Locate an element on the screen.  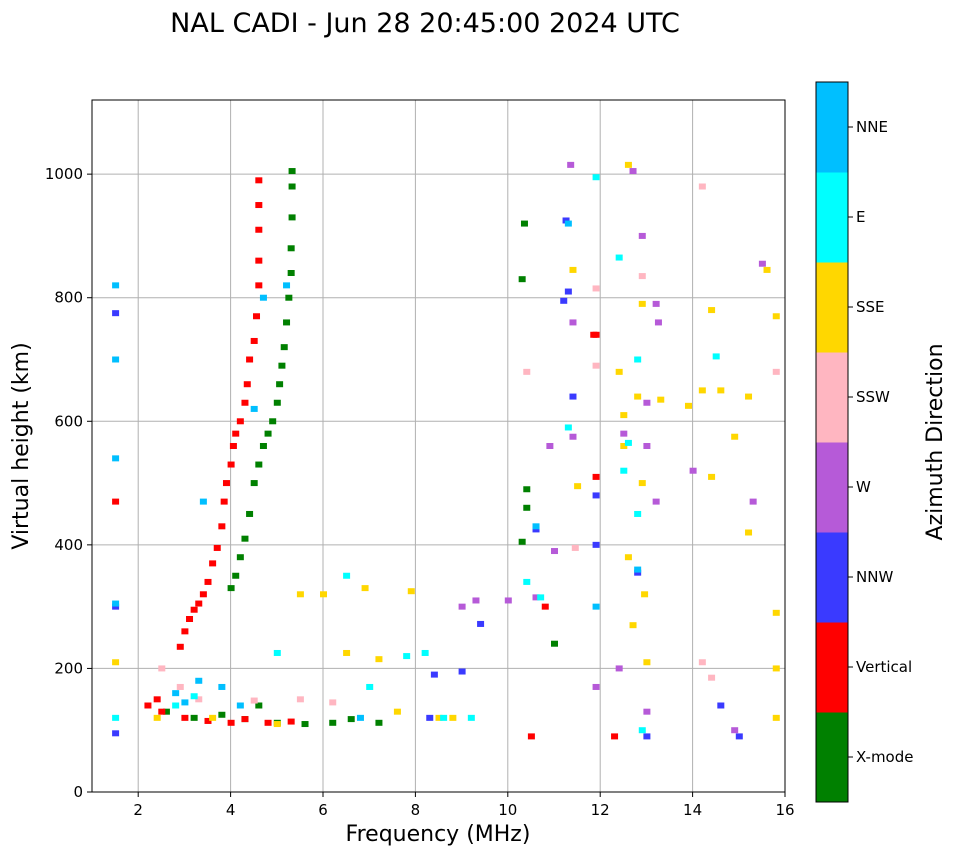
colorbar-tick-label: X-mode is located at coordinates (884, 757).